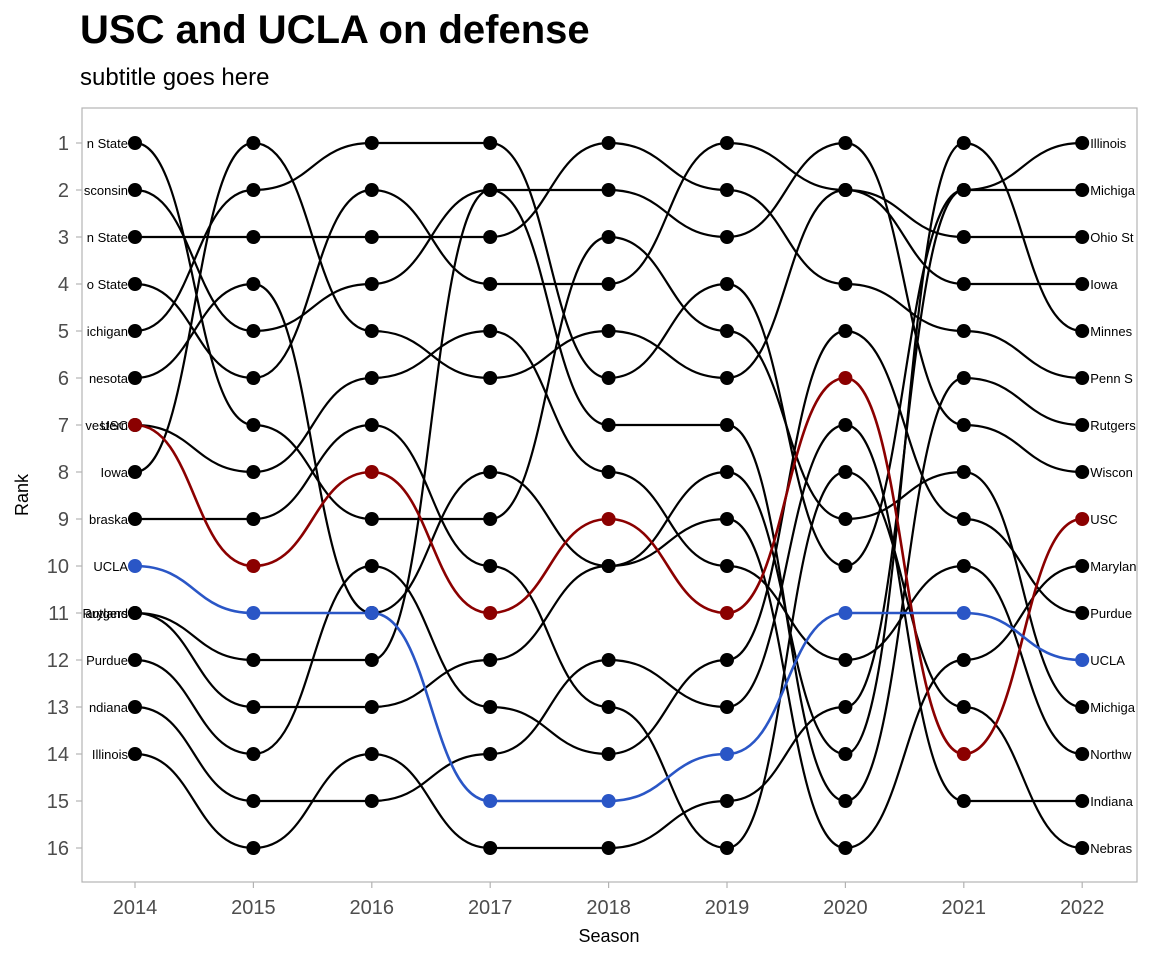 The width and height of the screenshot is (1152, 960). I want to click on point-michigan-2020, so click(845, 566).